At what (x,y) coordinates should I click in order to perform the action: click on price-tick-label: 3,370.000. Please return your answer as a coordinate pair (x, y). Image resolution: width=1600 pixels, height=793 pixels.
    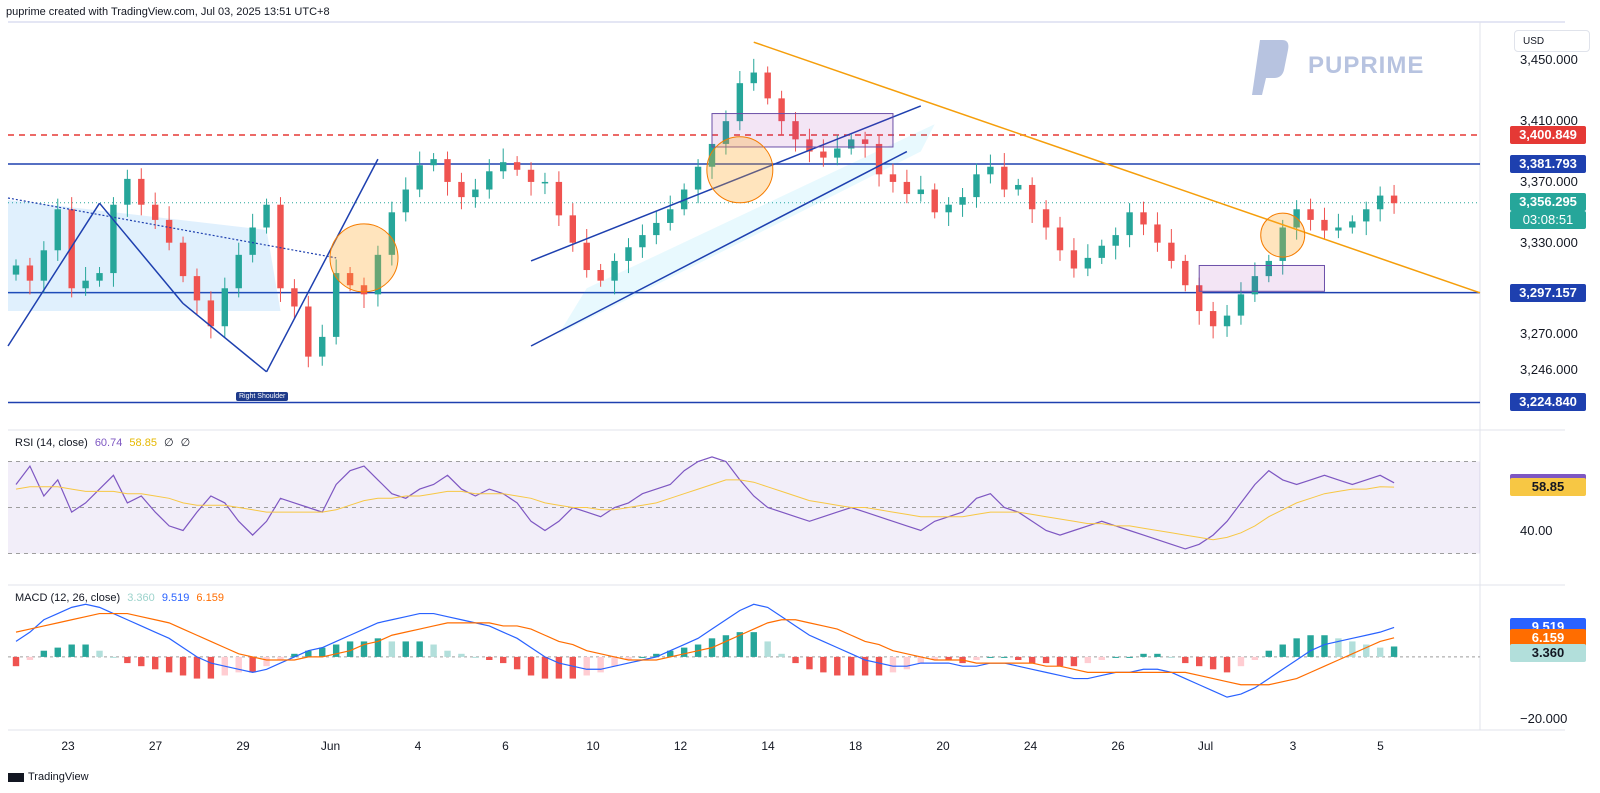
    Looking at the image, I should click on (1549, 181).